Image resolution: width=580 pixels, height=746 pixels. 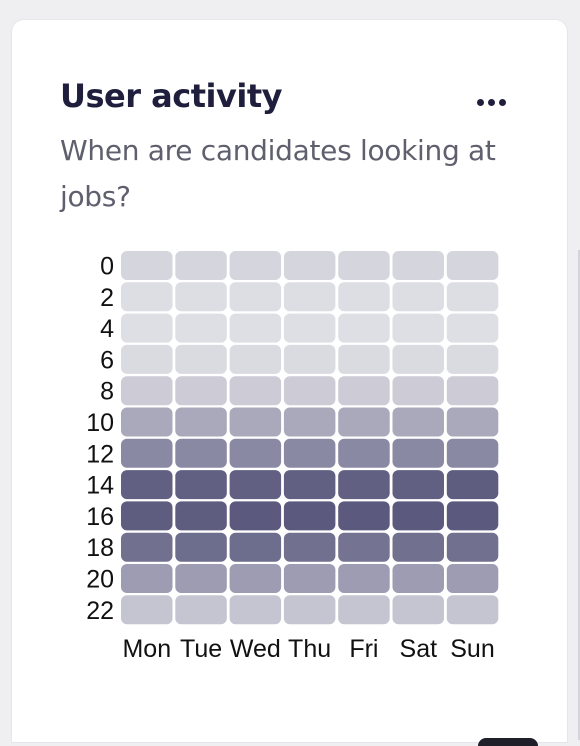 What do you see at coordinates (107, 267) in the screenshot?
I see `y-tick-label: 0` at bounding box center [107, 267].